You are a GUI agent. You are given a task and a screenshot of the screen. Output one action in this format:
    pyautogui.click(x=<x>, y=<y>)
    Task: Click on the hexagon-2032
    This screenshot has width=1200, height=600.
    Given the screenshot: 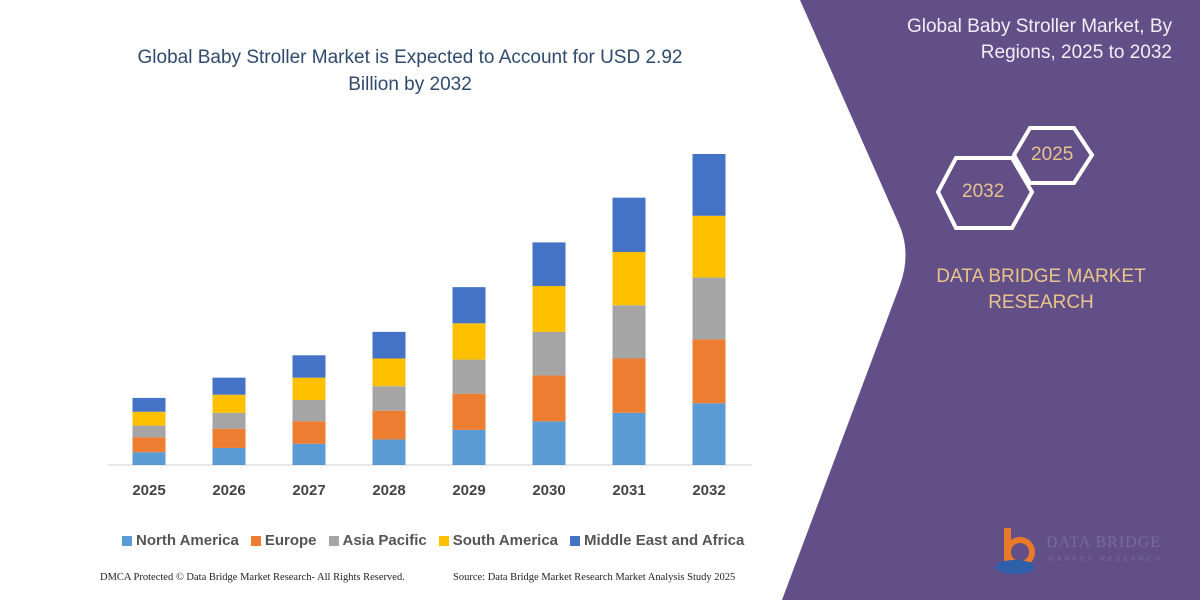 What is the action you would take?
    pyautogui.click(x=985, y=193)
    